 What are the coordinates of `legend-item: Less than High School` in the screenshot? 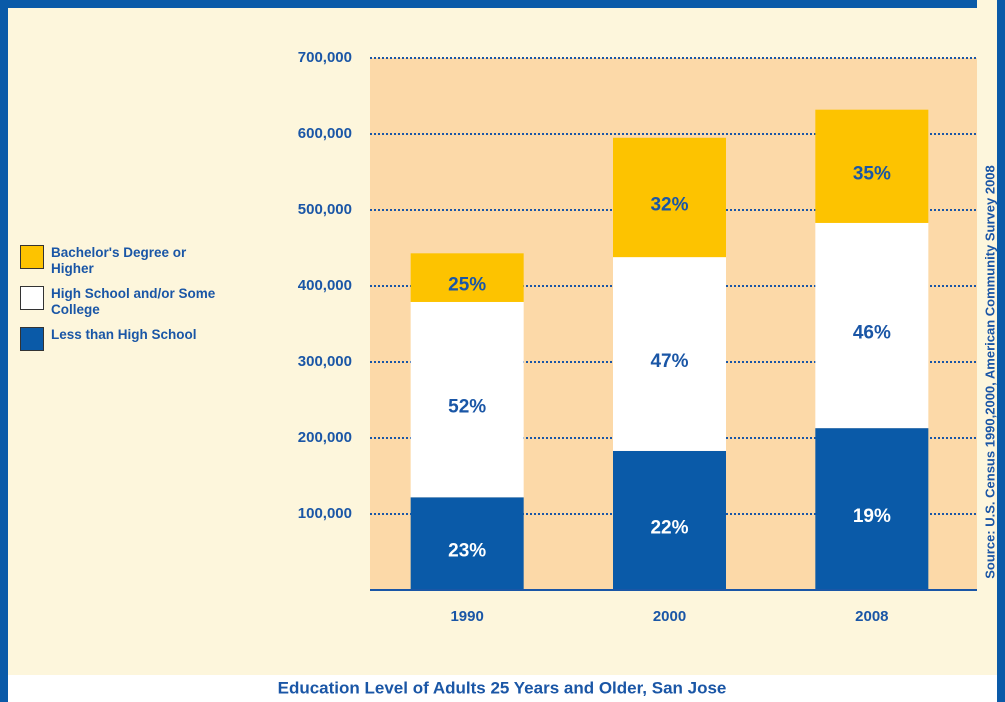 It's located at (140, 339).